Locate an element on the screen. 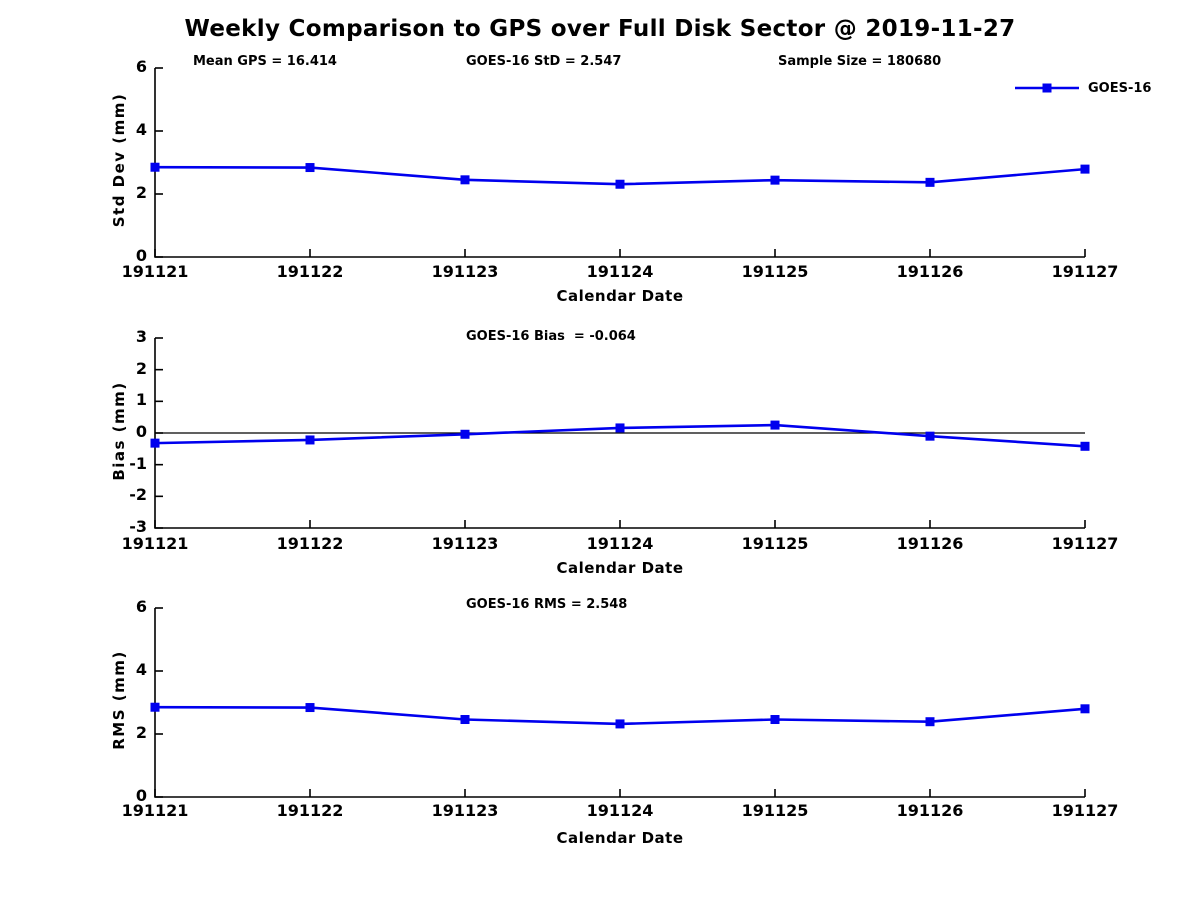  annotation-goes16-rms: GOES-16 RMS = 2.548 is located at coordinates (547, 604).